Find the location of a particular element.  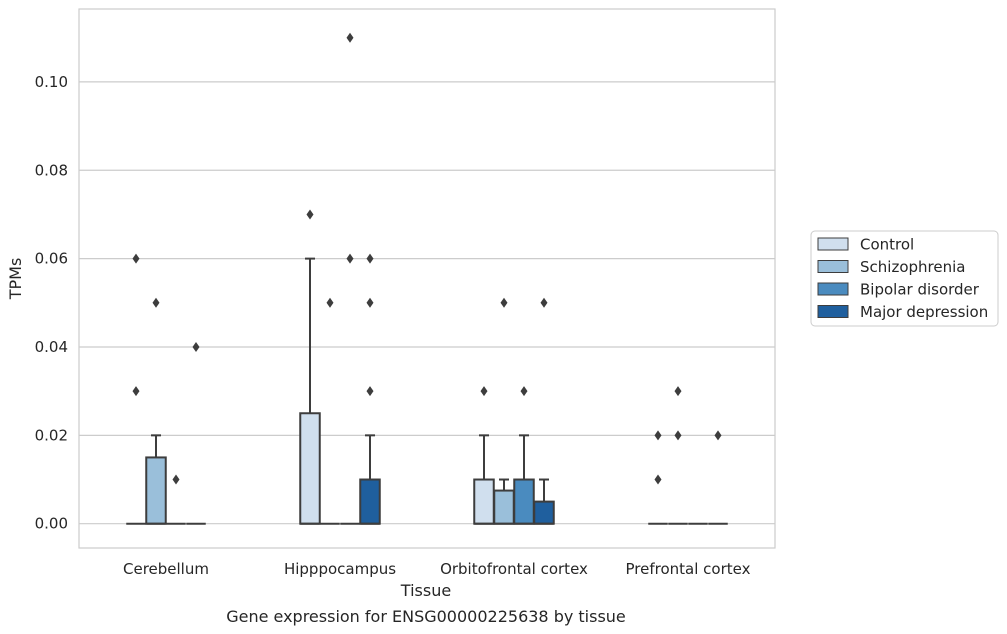

x-tick-label: Prefrontal cortex is located at coordinates (688, 569).